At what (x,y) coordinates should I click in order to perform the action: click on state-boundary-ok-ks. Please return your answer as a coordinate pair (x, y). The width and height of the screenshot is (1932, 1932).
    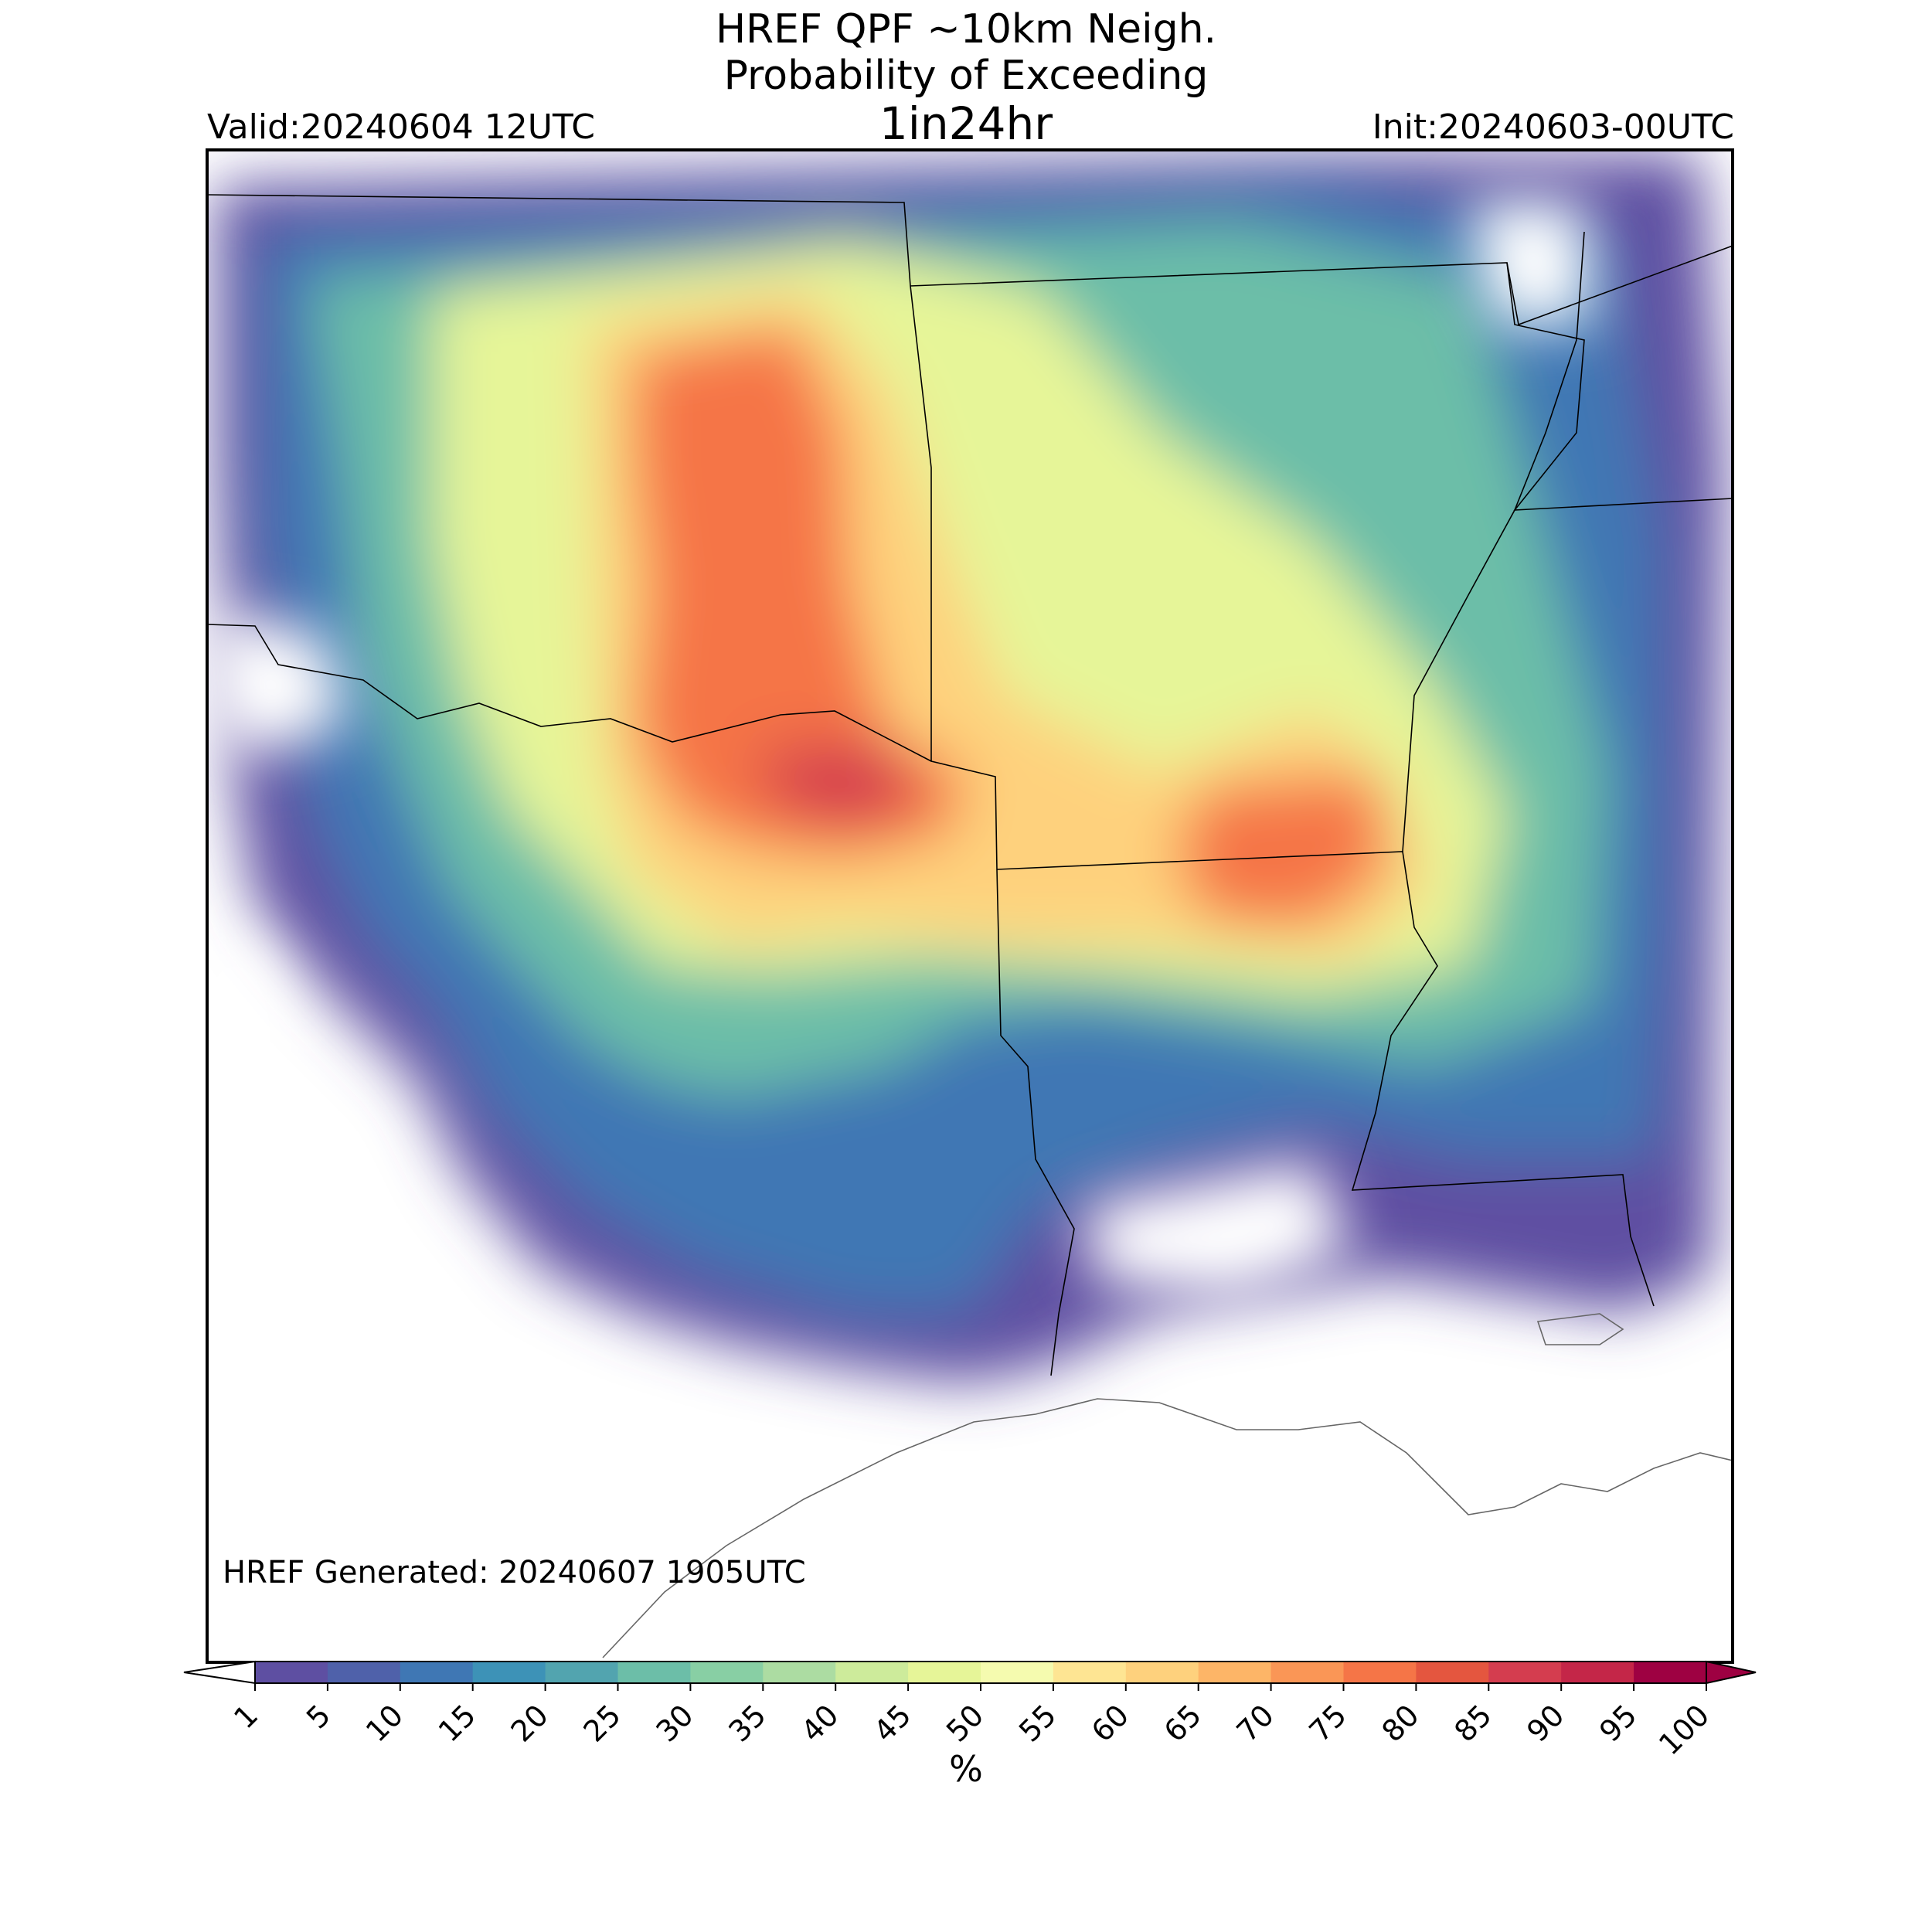
    Looking at the image, I should click on (1321, 285).